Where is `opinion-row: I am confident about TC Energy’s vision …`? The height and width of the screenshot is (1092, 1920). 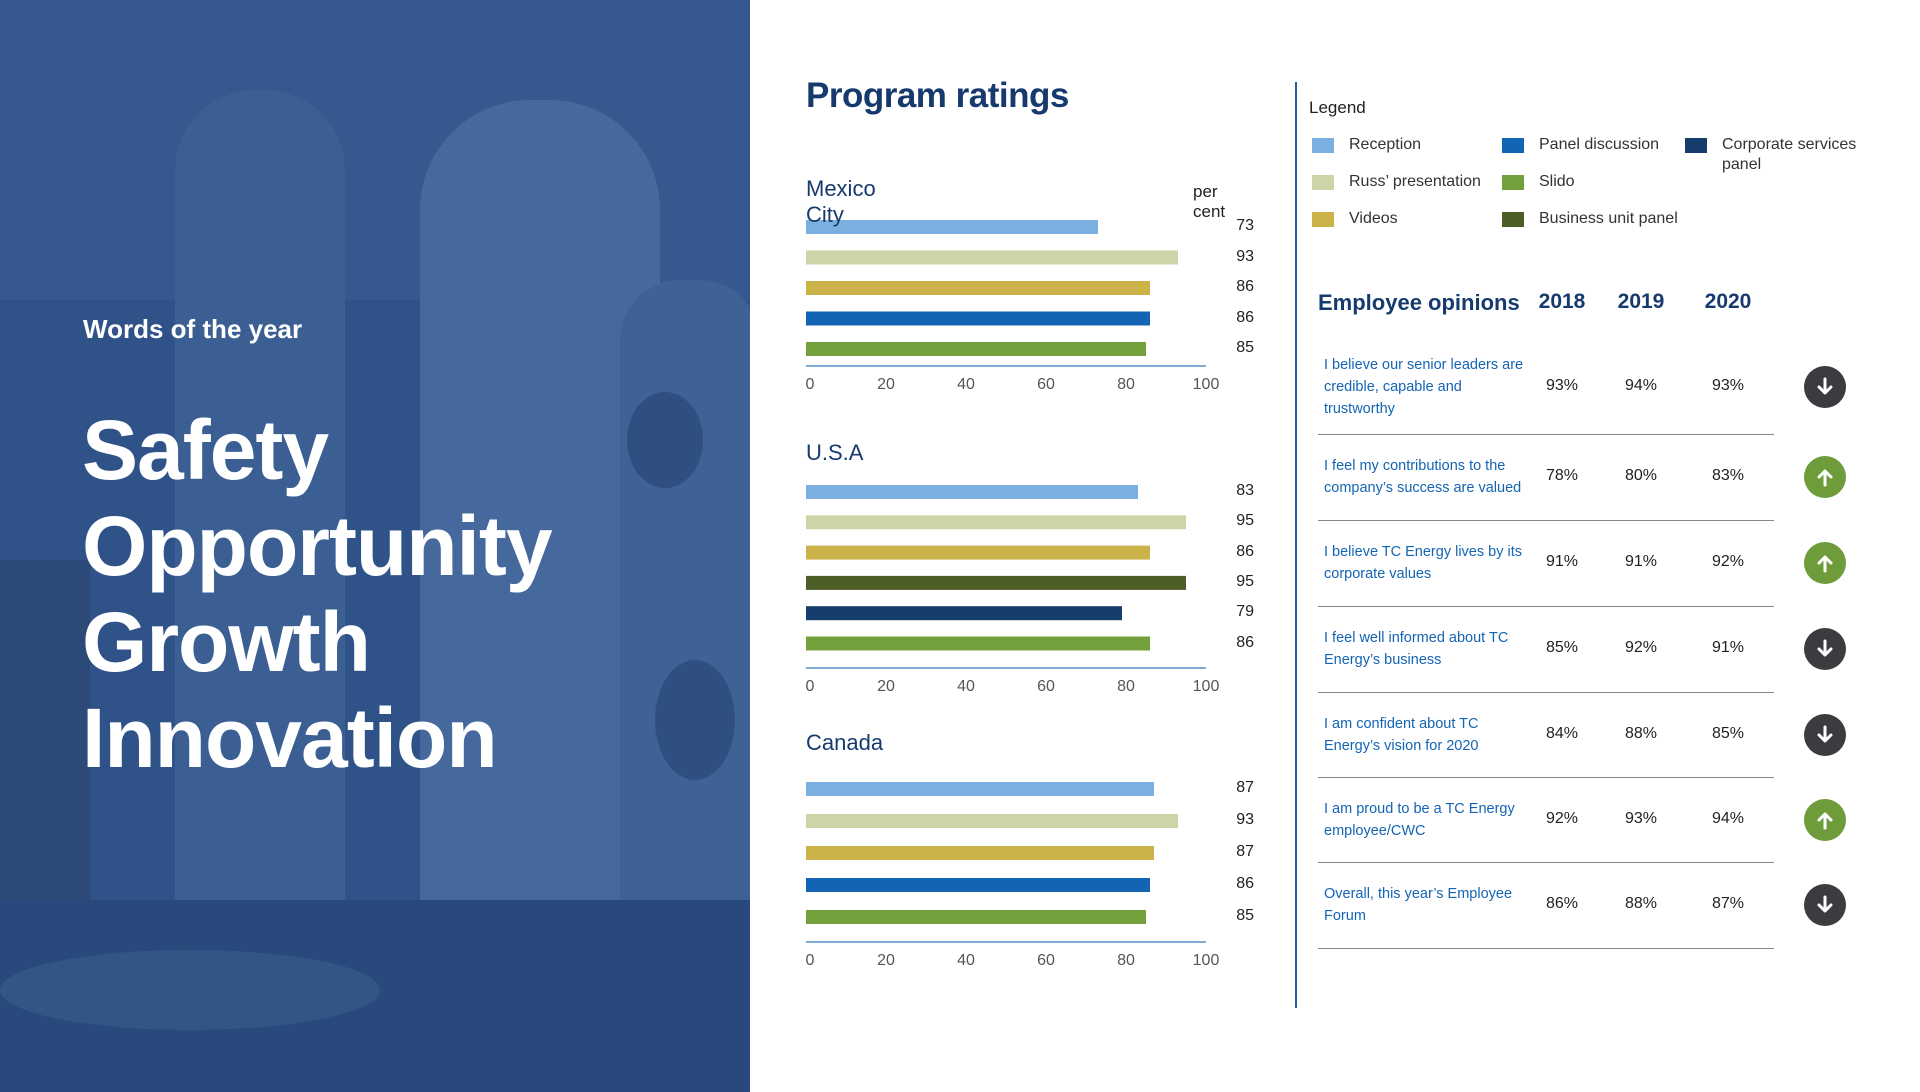 opinion-row: I am confident about TC Energy’s vision … is located at coordinates (1582, 735).